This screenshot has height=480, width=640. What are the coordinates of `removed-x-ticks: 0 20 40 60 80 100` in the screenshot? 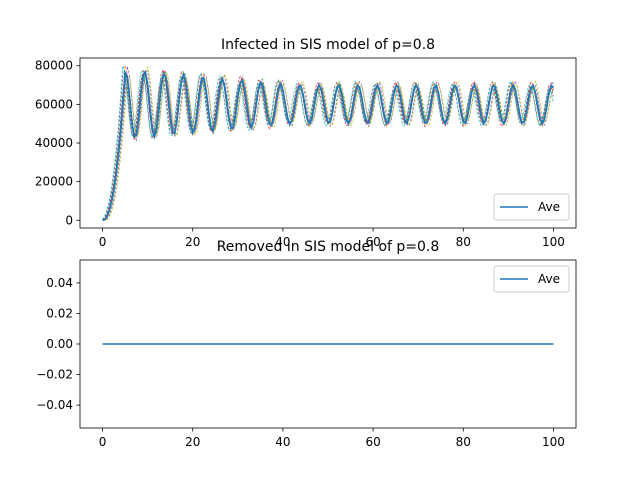 It's located at (332, 438).